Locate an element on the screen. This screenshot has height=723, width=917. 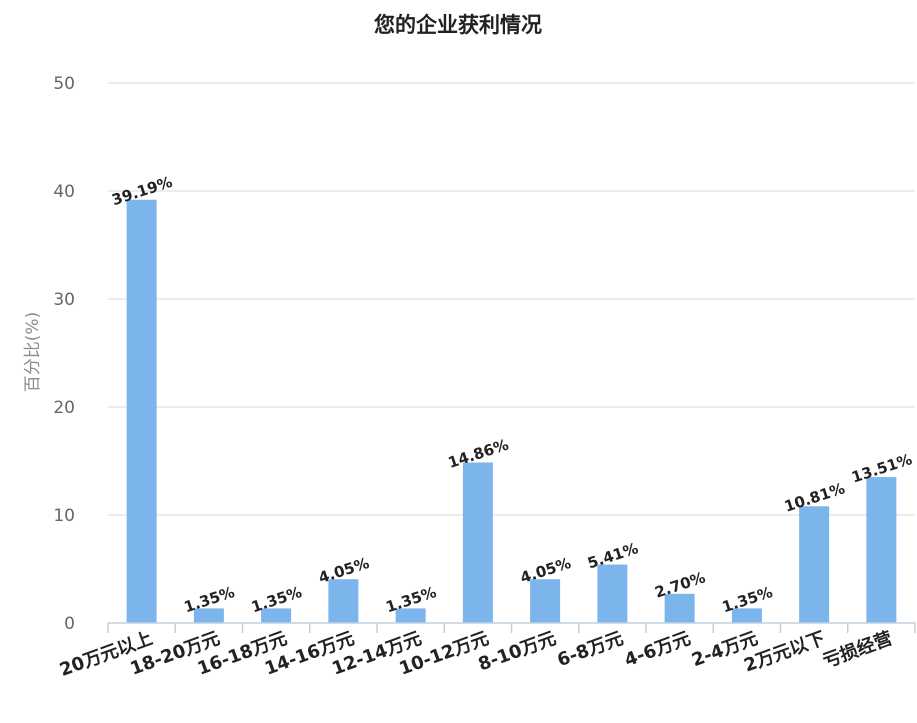
chart-title: 您的企业获利情况 is located at coordinates (458, 25).